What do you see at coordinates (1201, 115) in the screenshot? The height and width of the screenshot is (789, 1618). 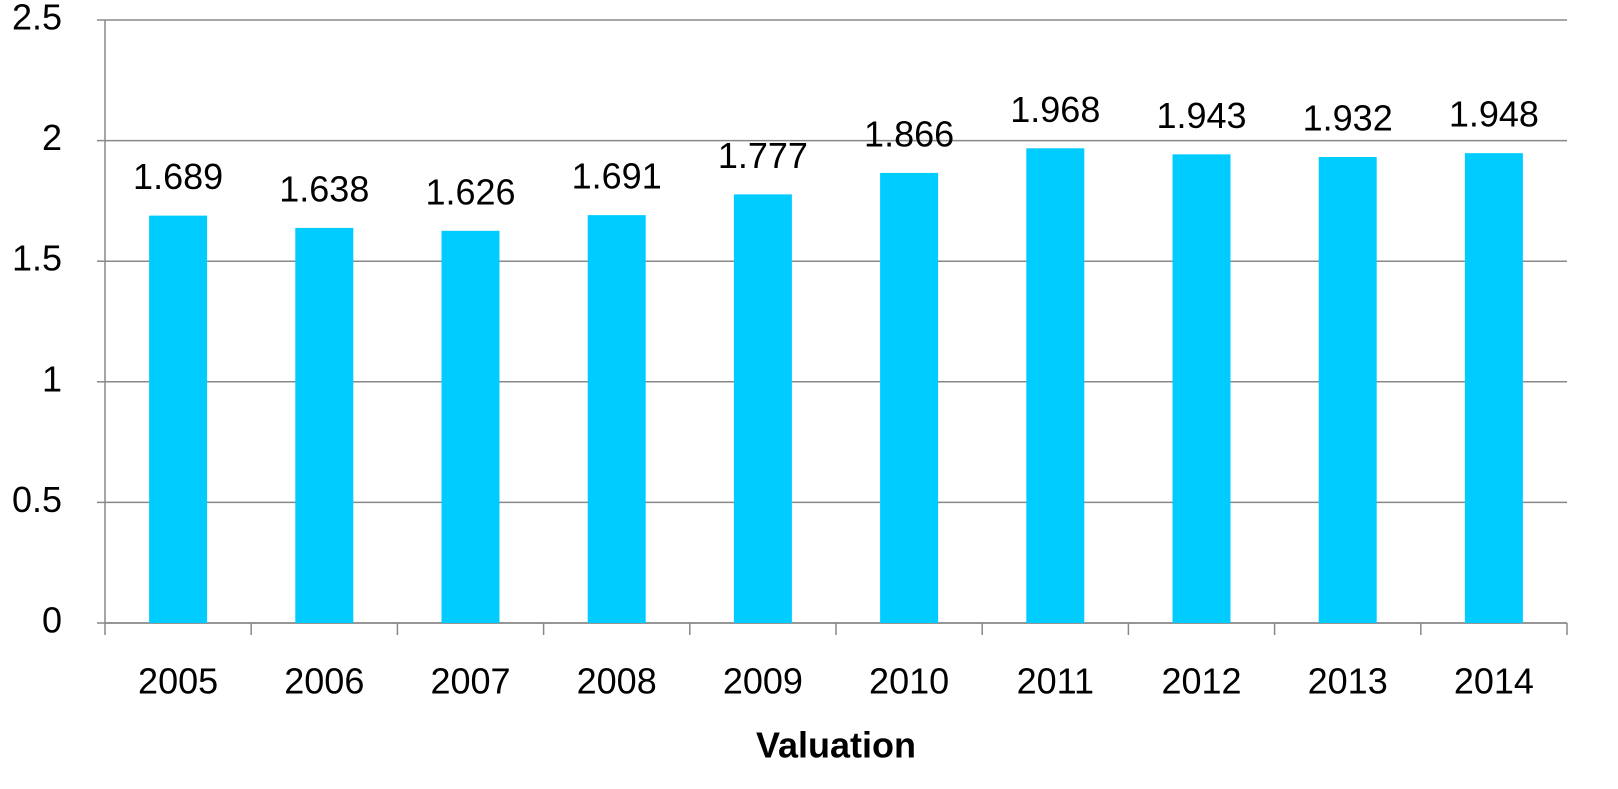 I see `data-label: 1.943` at bounding box center [1201, 115].